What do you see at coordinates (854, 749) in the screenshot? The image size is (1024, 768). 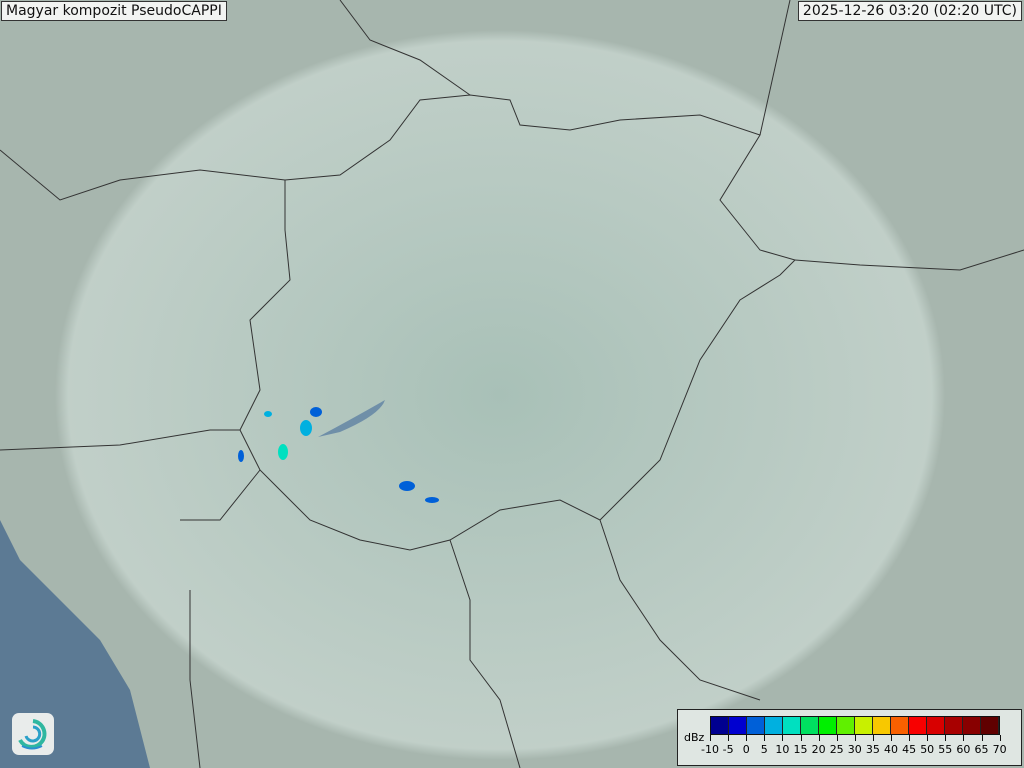 I see `legend-tick-label: 30` at bounding box center [854, 749].